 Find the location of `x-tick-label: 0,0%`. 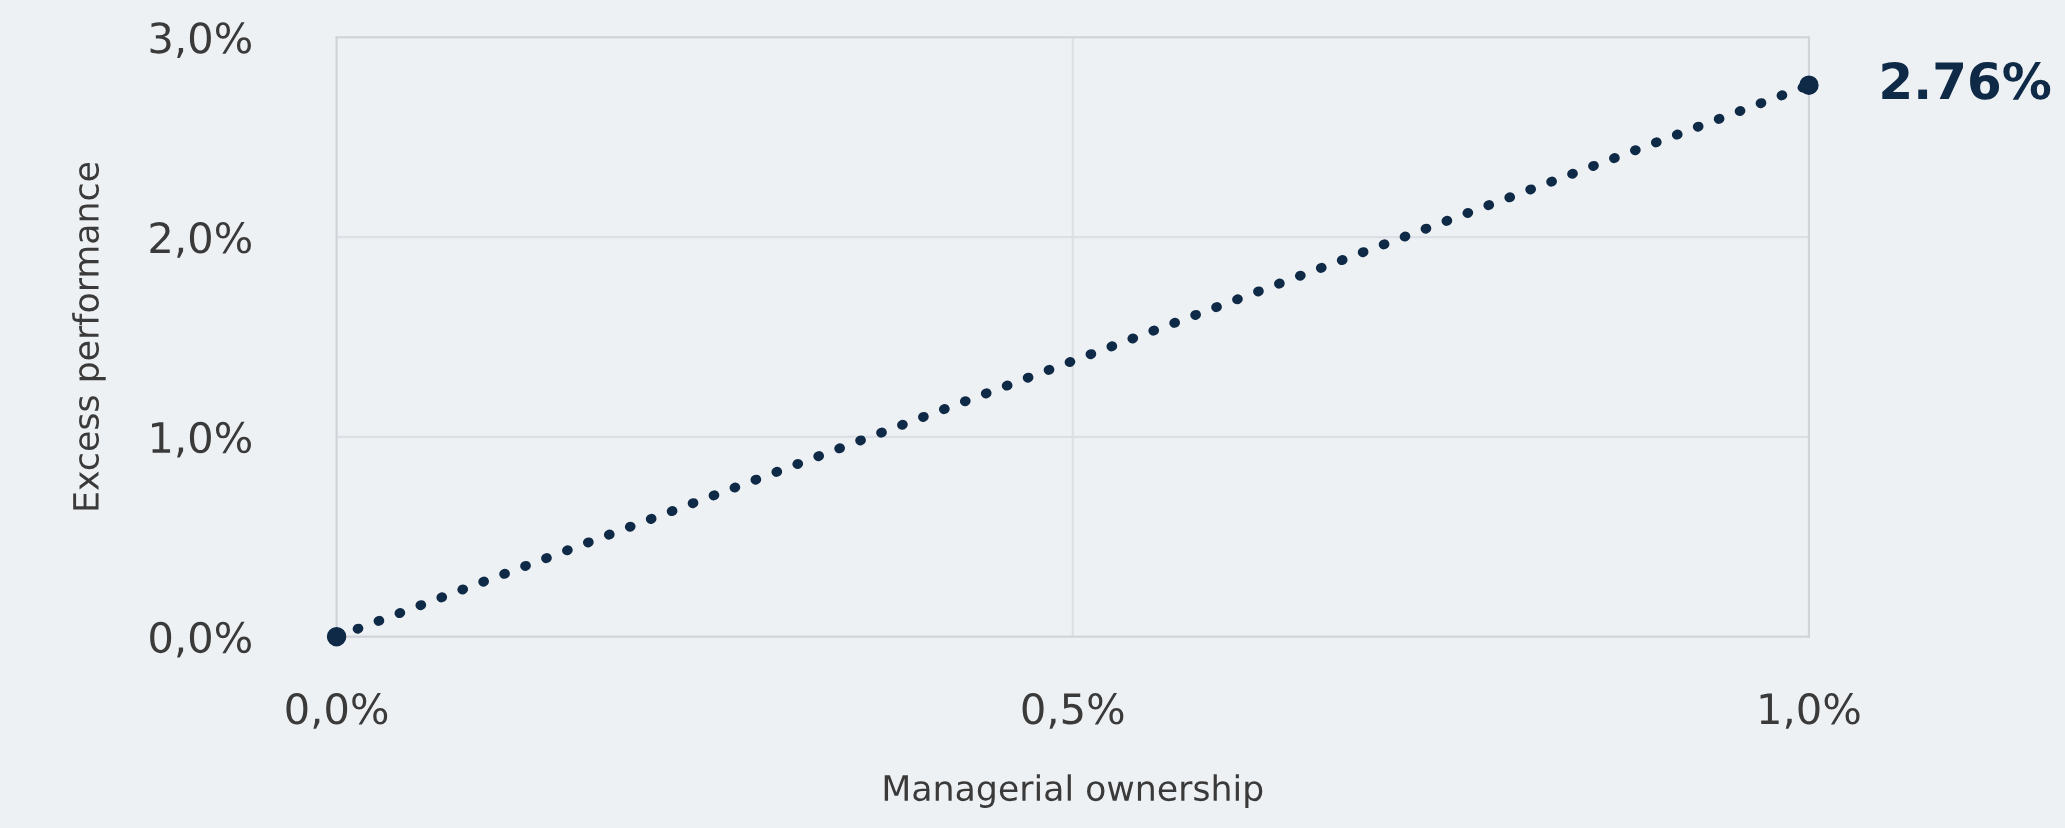

x-tick-label: 0,0% is located at coordinates (337, 711).